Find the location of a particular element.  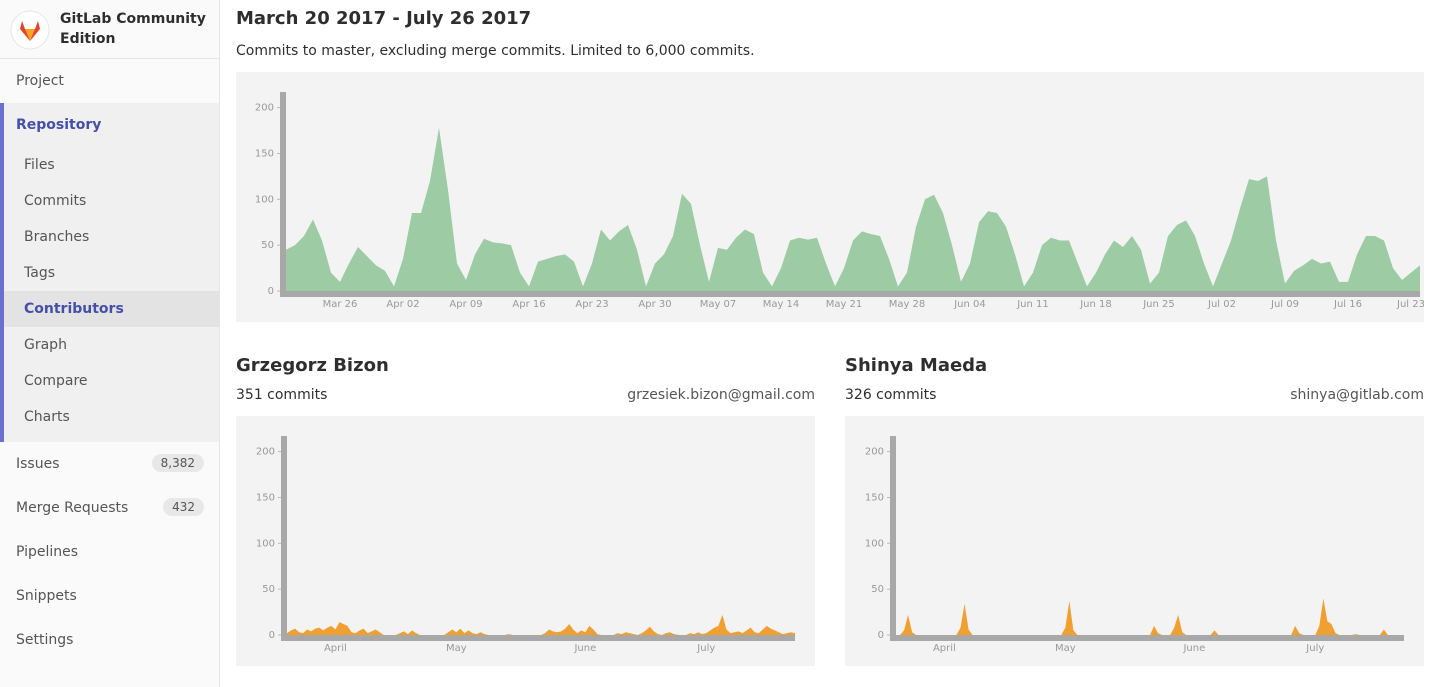

nav-item: Project is located at coordinates (40, 81).